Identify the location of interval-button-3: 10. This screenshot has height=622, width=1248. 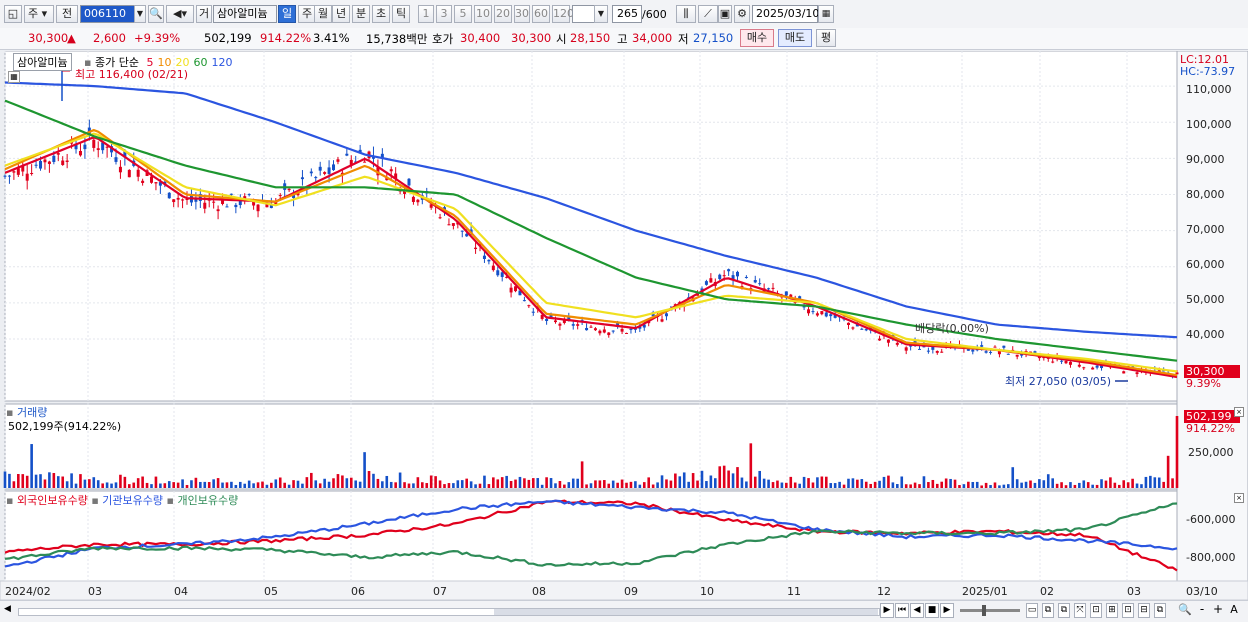
(483, 14).